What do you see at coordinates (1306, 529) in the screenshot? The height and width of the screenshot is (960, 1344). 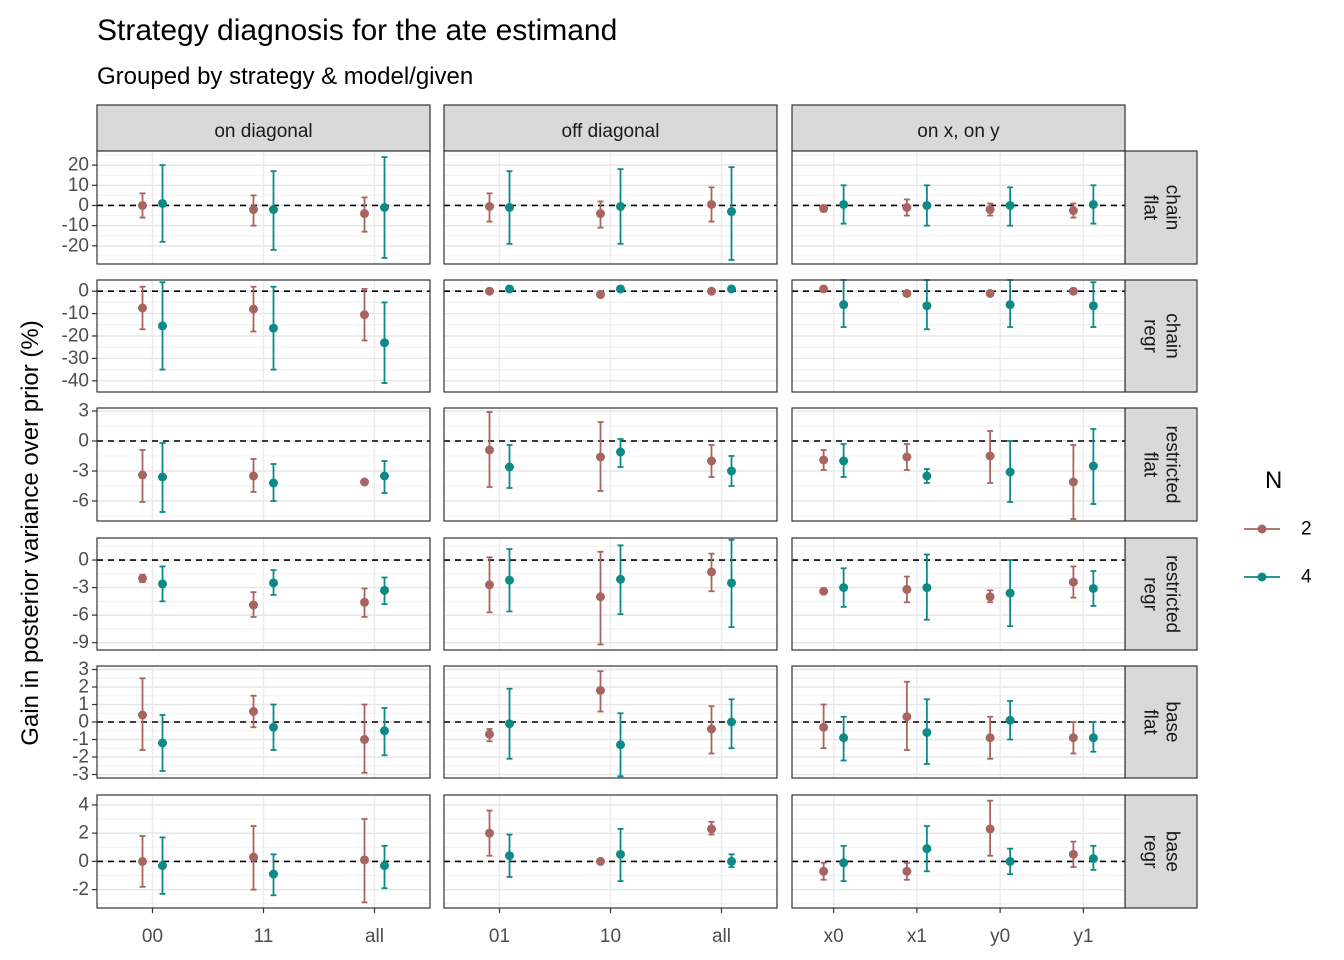 I see `legend-label: 2` at bounding box center [1306, 529].